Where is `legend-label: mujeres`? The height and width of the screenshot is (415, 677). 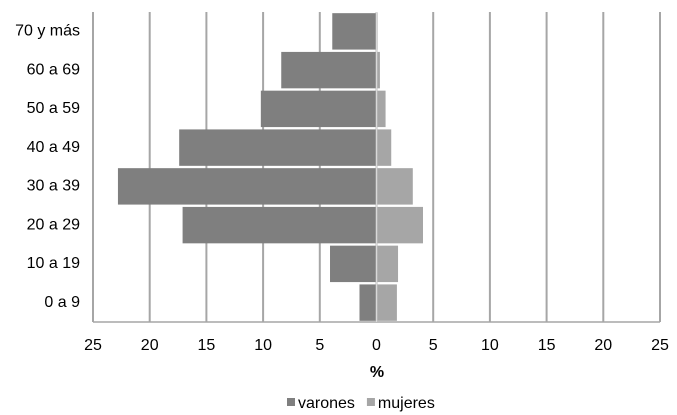
legend-label: mujeres is located at coordinates (406, 403).